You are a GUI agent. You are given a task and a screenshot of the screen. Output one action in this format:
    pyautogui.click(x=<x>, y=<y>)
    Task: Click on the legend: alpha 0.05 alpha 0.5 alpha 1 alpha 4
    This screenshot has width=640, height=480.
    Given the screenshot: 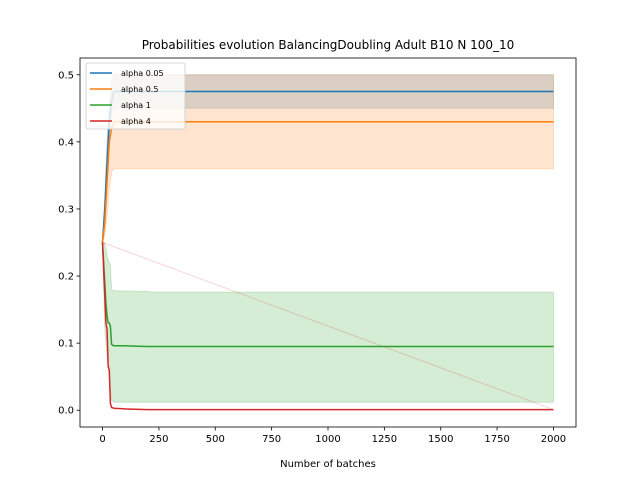 What is the action you would take?
    pyautogui.click(x=135, y=96)
    